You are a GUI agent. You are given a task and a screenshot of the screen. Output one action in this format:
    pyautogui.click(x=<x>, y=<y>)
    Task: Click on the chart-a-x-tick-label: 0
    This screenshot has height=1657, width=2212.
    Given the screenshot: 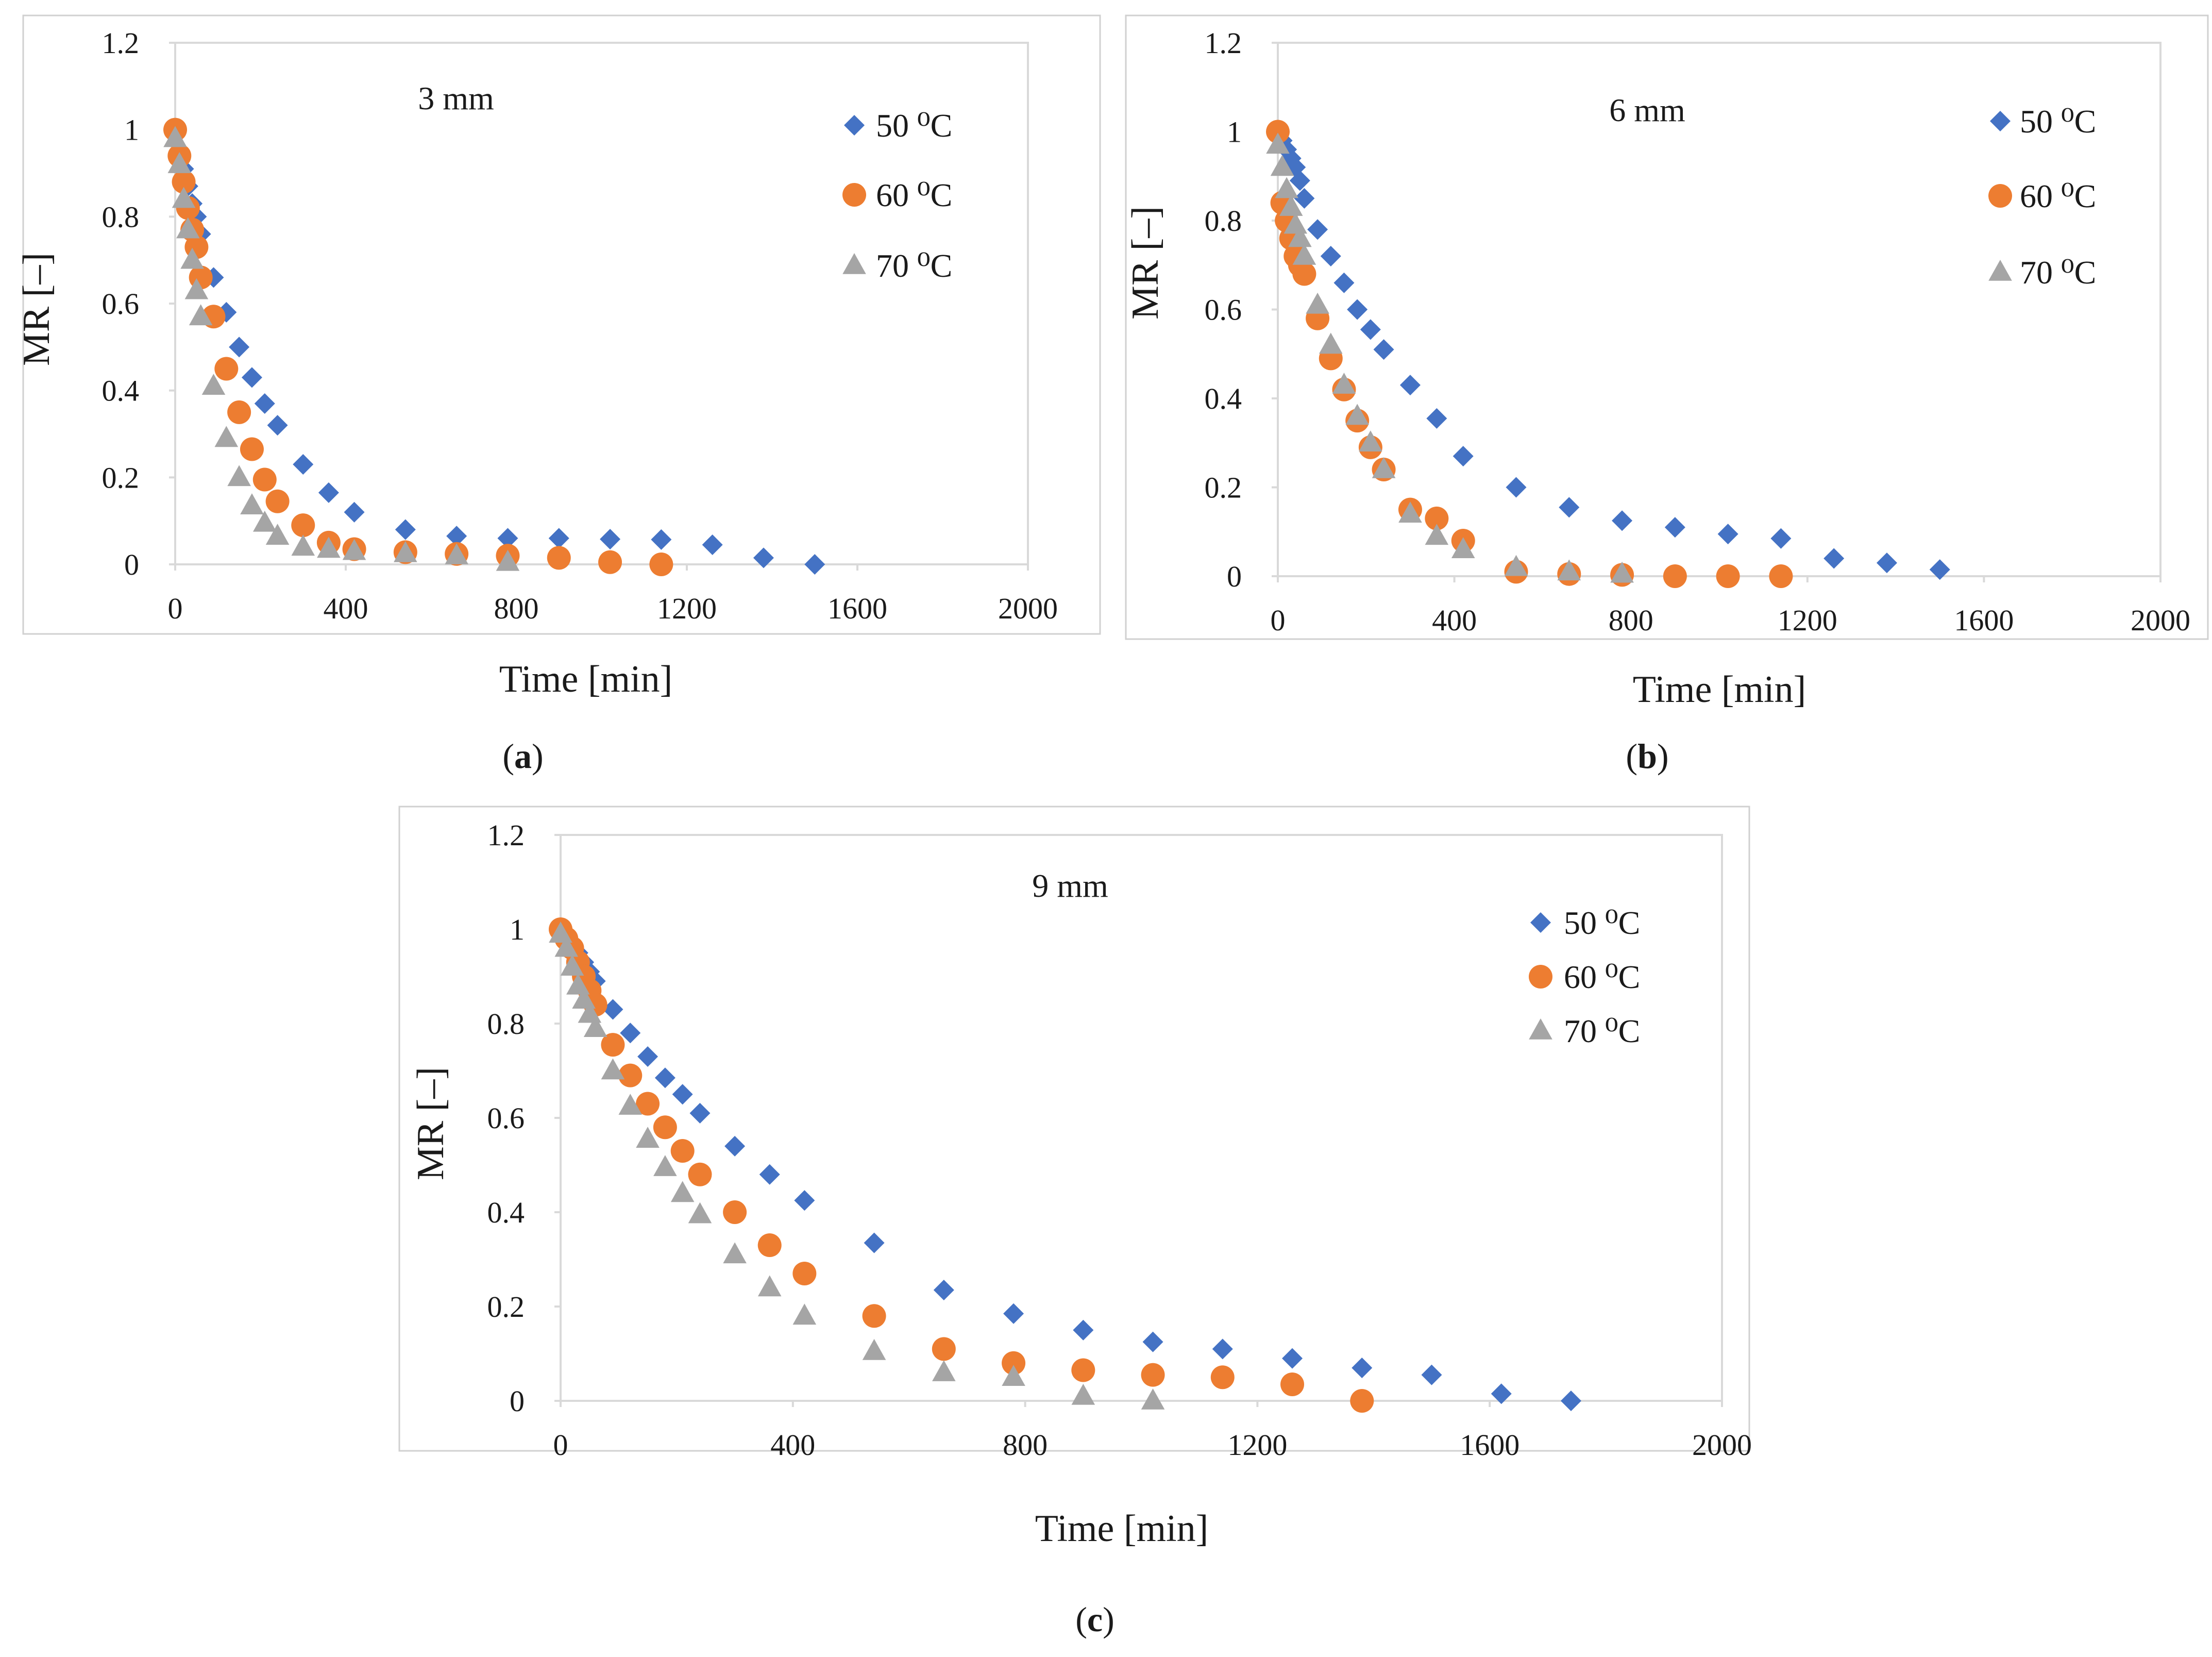 What is the action you would take?
    pyautogui.click(x=176, y=608)
    